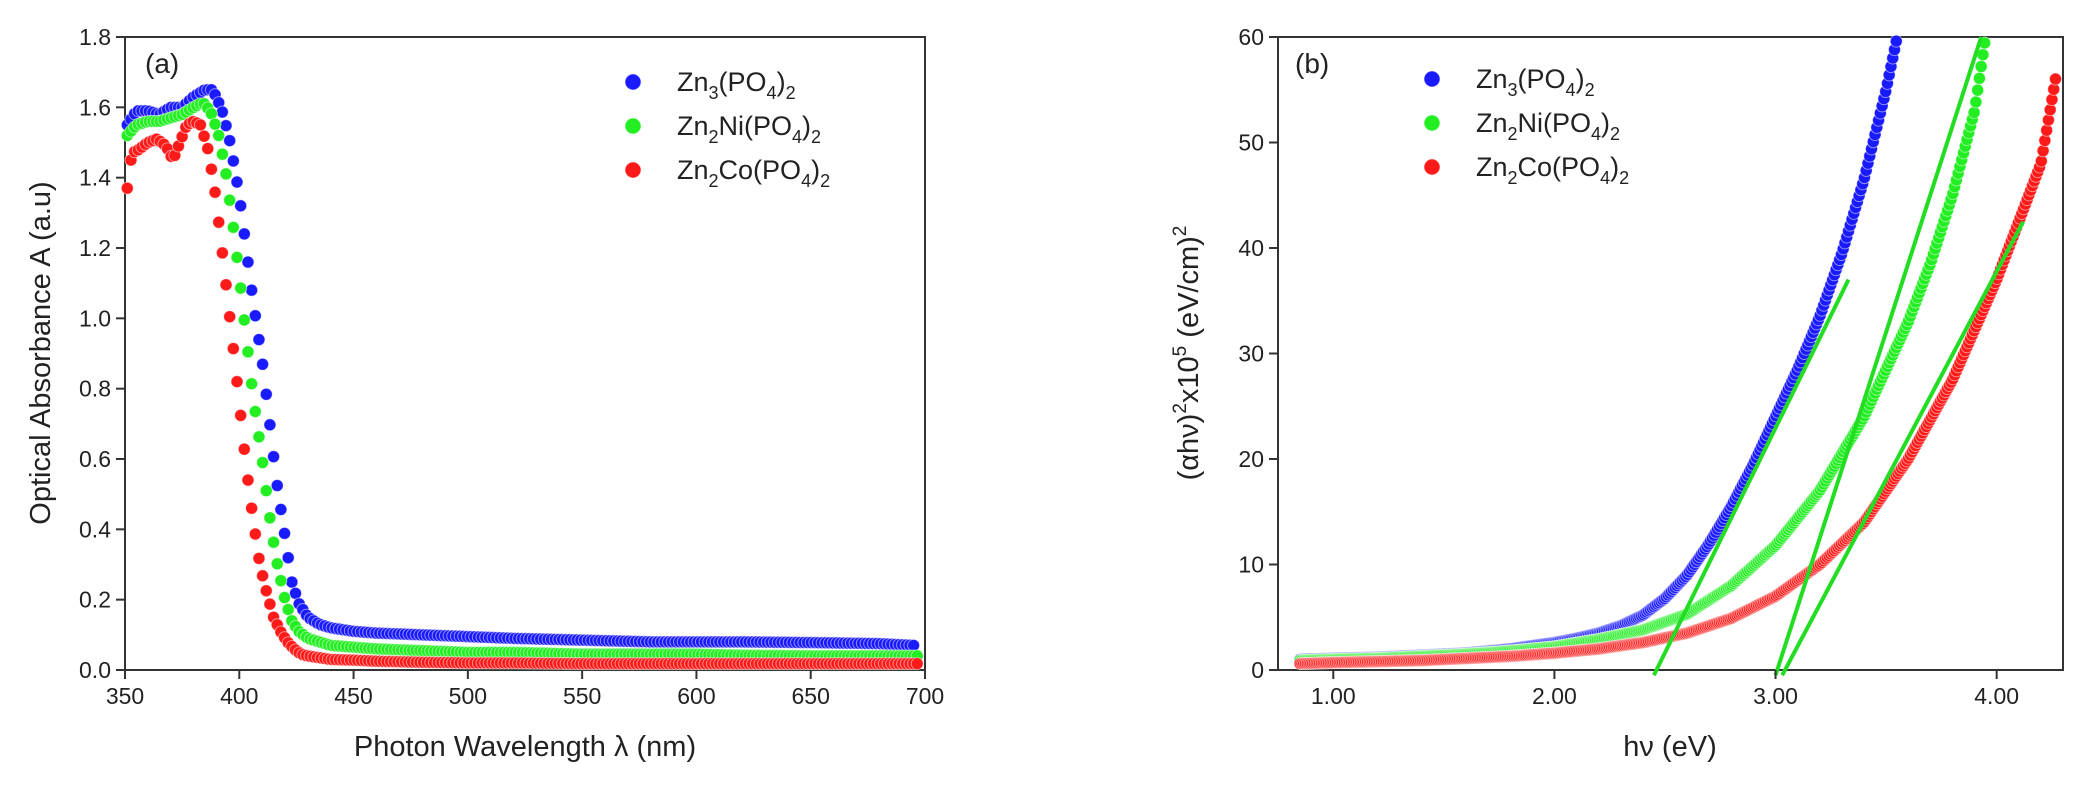  I want to click on y-tick-label-4: 0.8, so click(95, 389).